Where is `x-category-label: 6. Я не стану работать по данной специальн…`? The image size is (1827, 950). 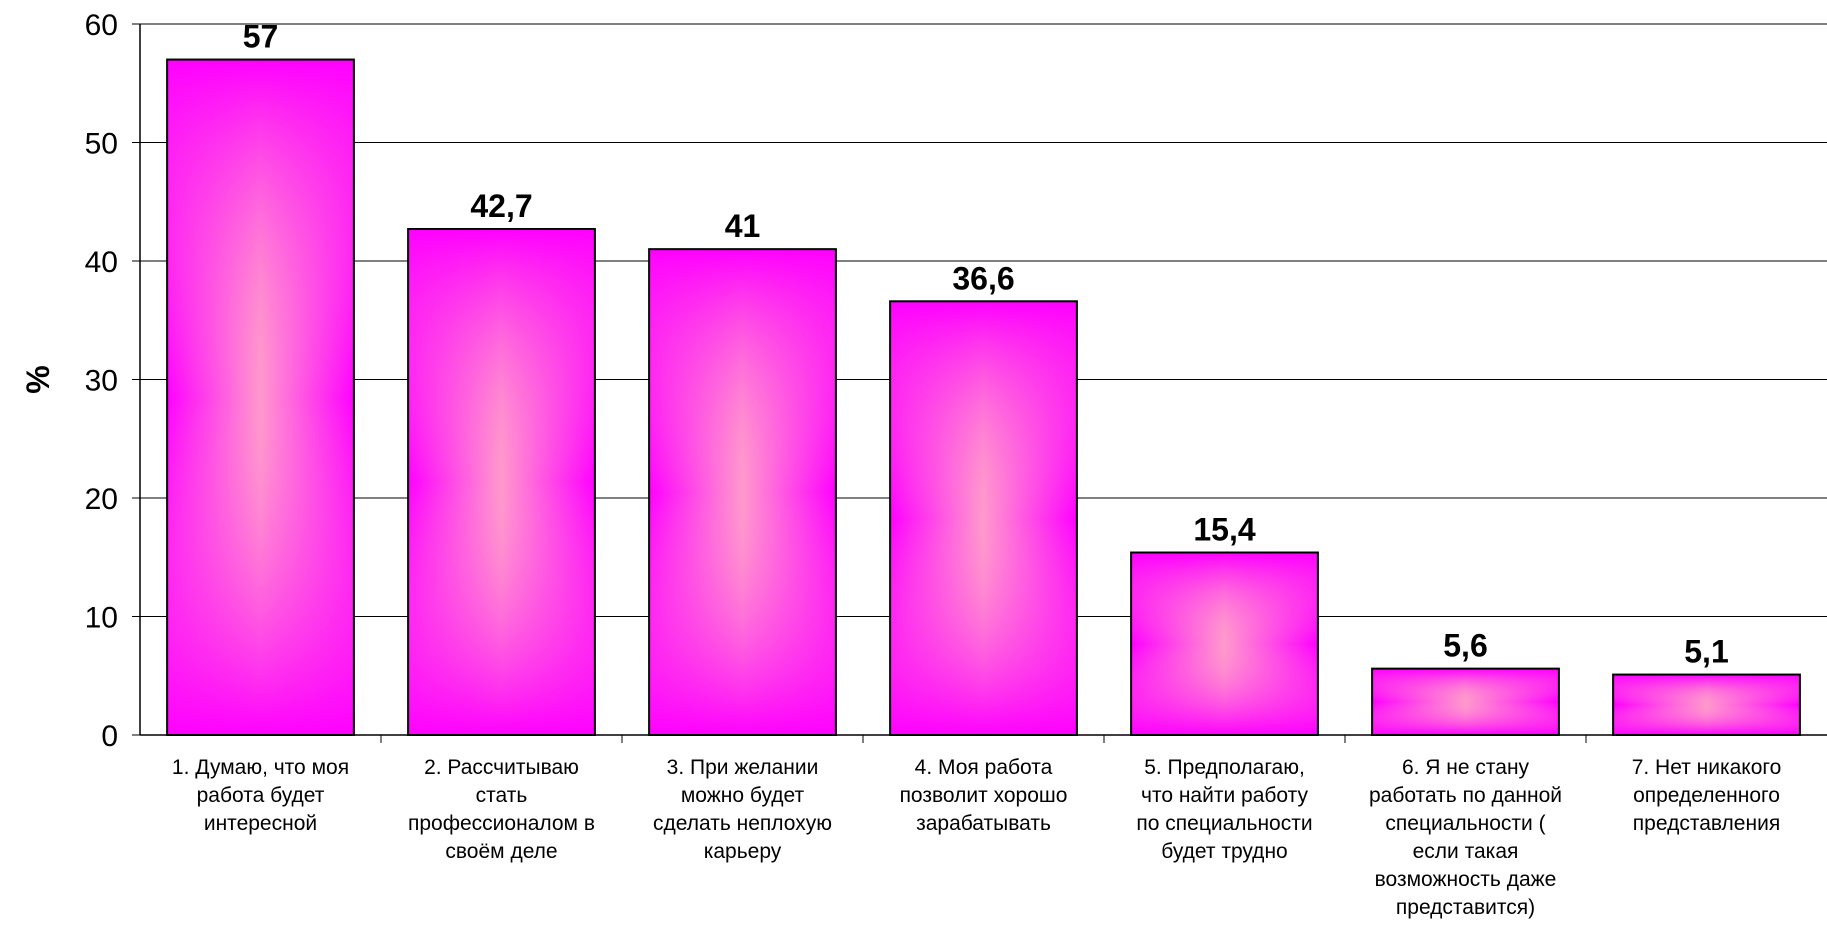 x-category-label: 6. Я не стану работать по данной специальн… is located at coordinates (1465, 837).